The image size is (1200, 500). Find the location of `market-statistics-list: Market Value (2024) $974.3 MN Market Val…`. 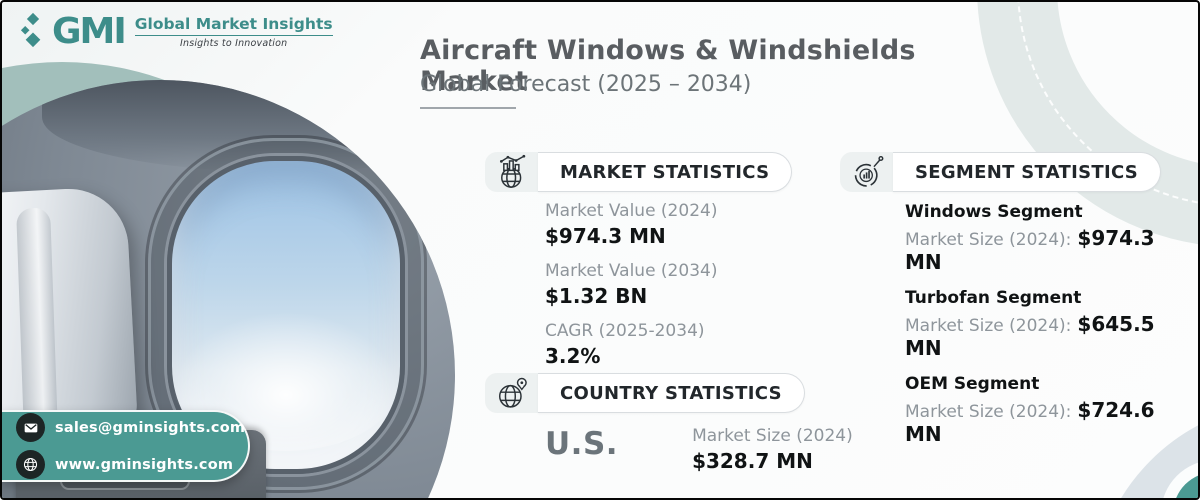

market-statistics-list: Market Value (2024) $974.3 MN Market Val… is located at coordinates (631, 284).